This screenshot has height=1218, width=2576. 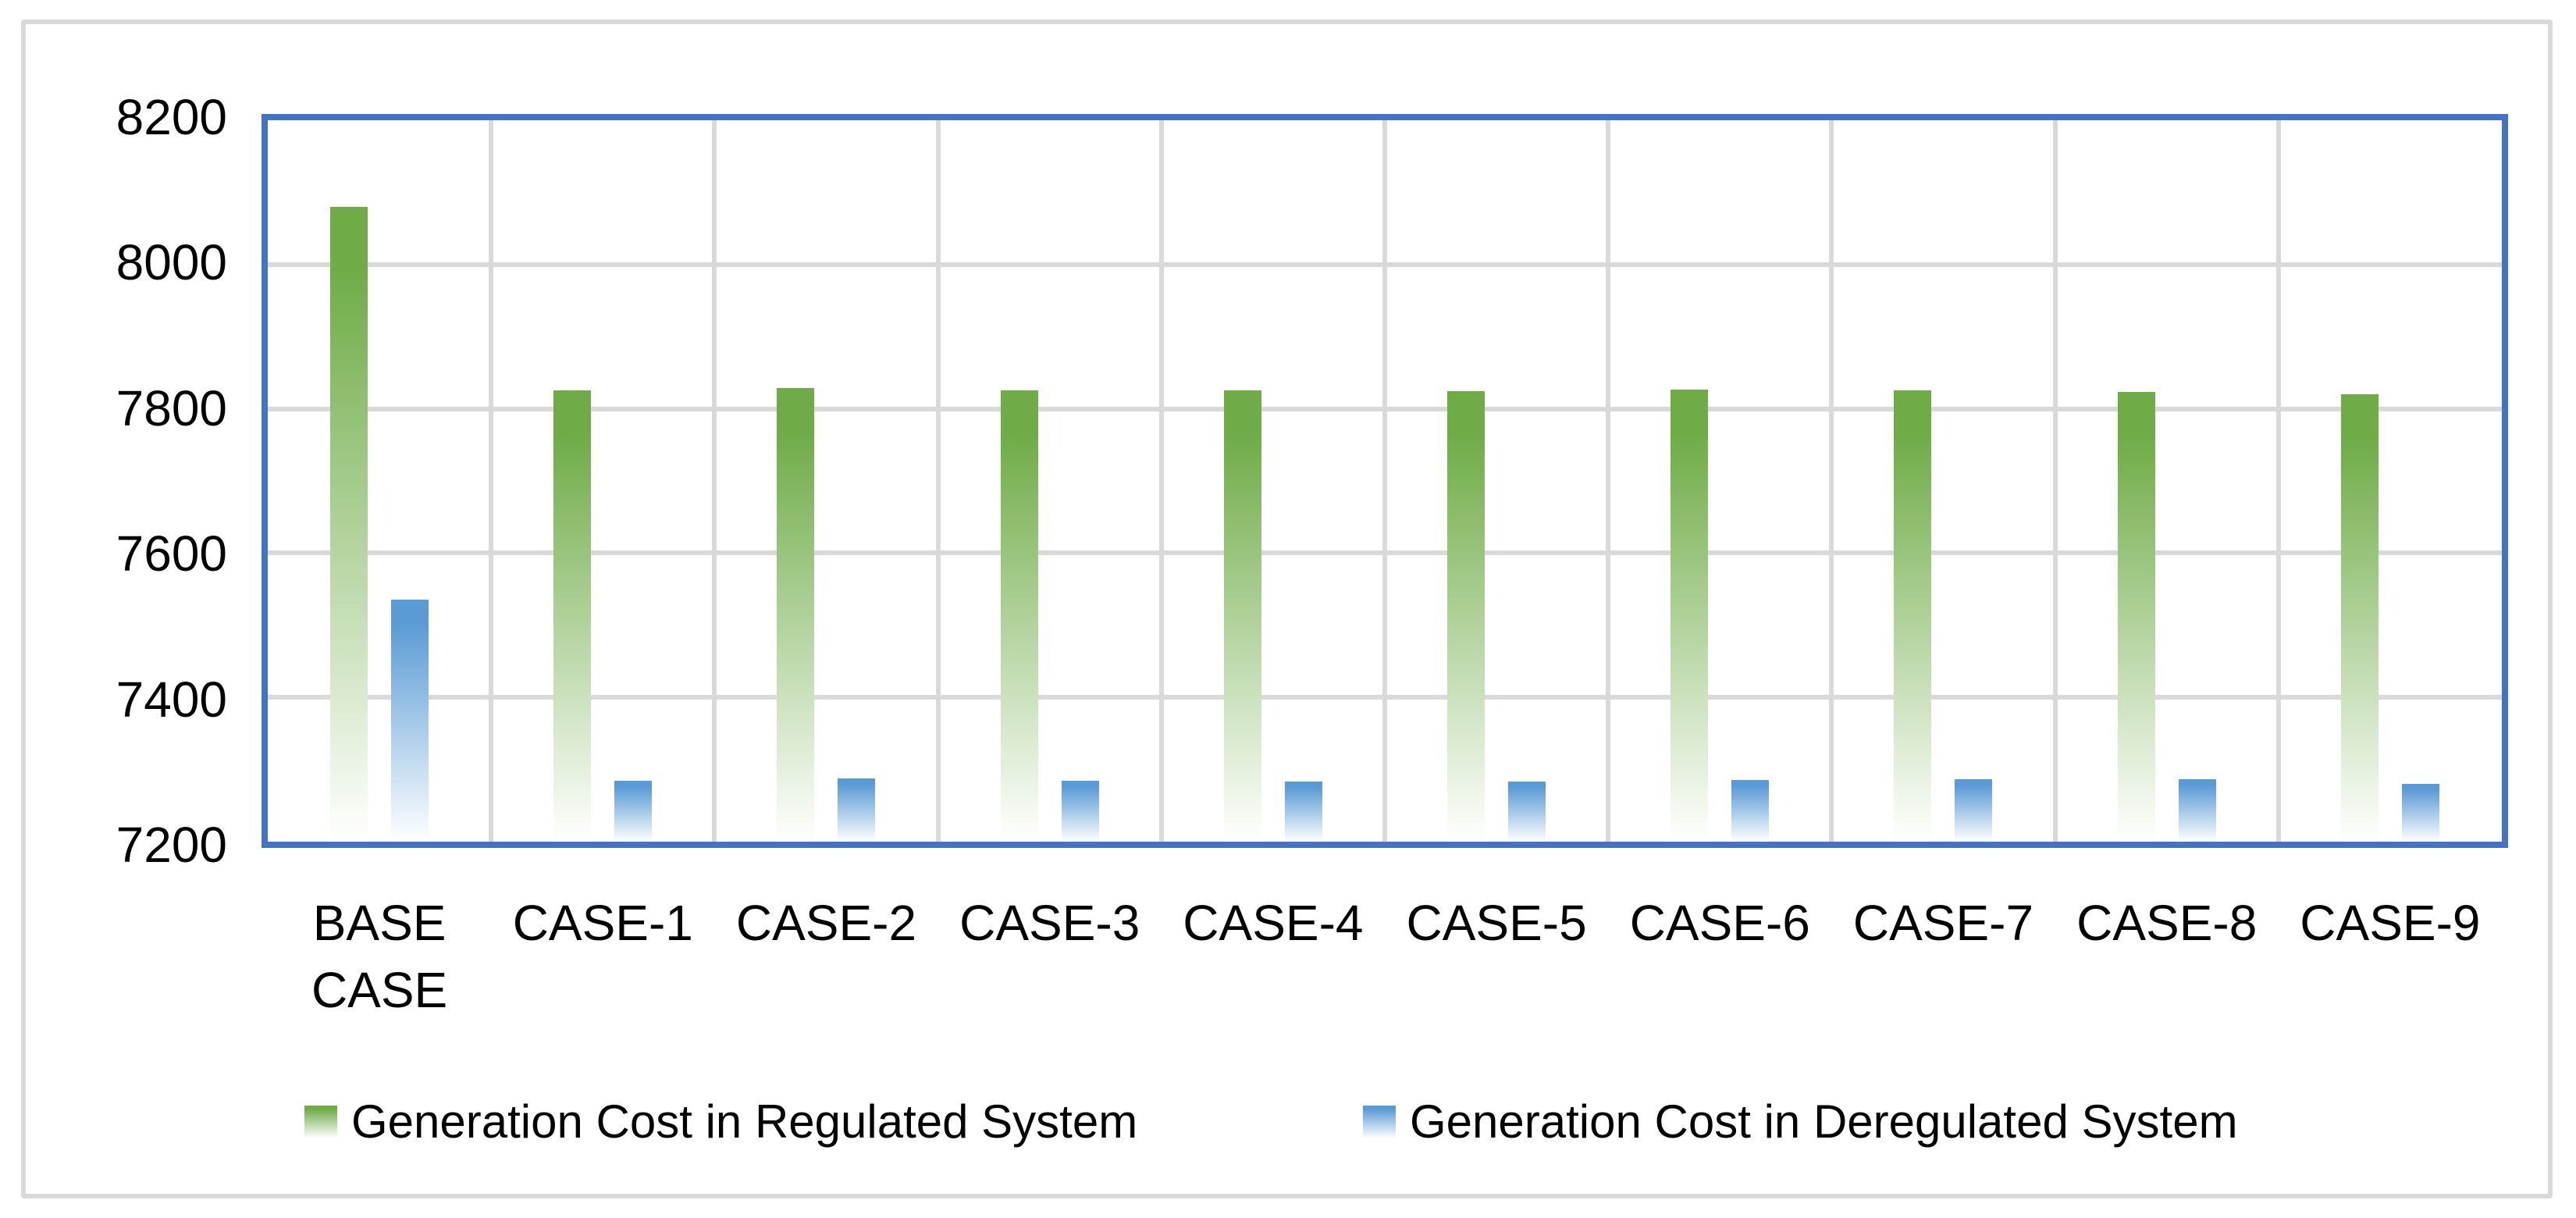 I want to click on legend-label-regulated: Generation Cost in Regulated System, so click(x=744, y=1121).